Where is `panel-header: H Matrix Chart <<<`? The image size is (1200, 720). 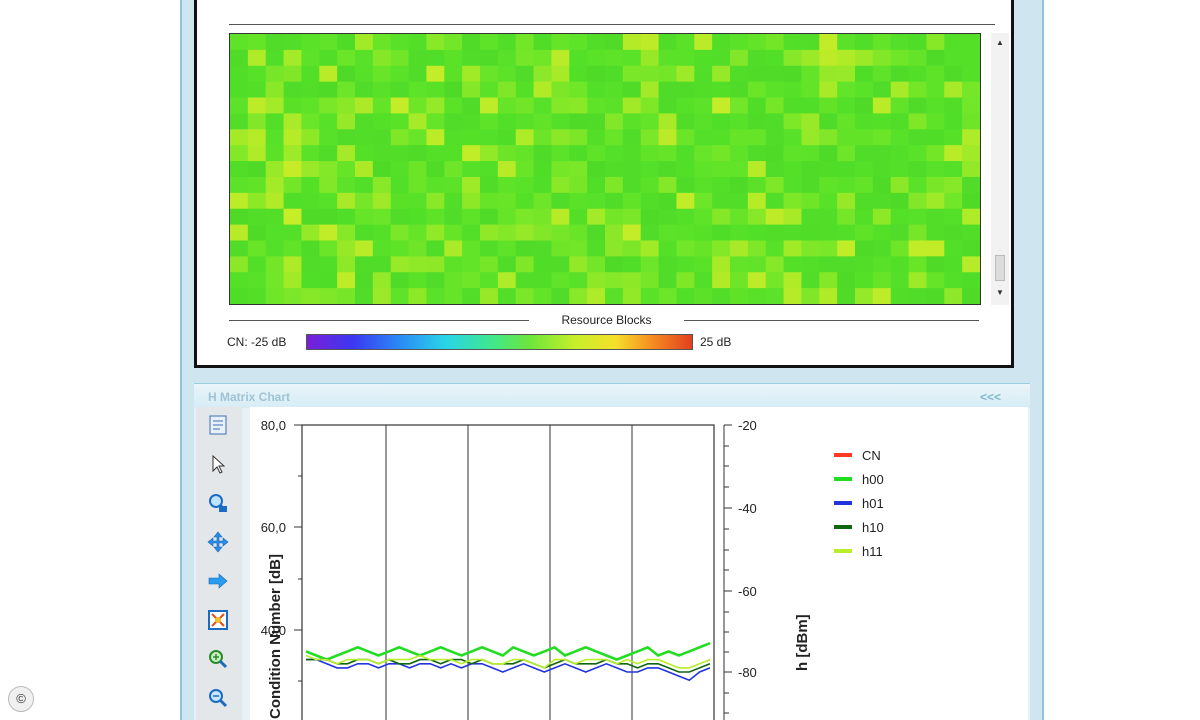 panel-header: H Matrix Chart <<< is located at coordinates (612, 395).